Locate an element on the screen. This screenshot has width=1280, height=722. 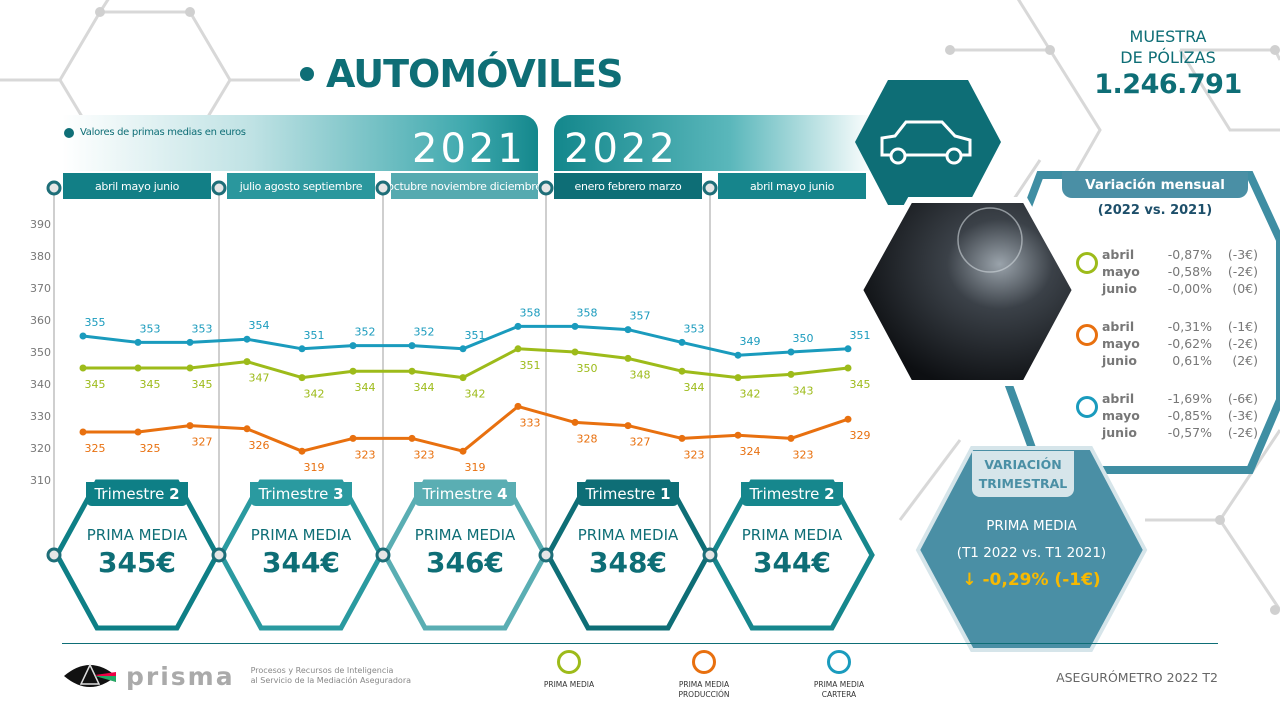
legend-item: PRIMA MEDIA PRODUCCIÓN is located at coordinates (704, 675).